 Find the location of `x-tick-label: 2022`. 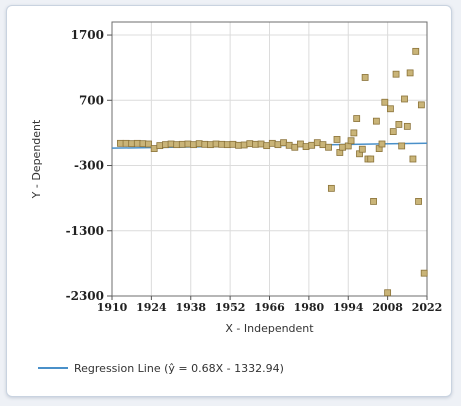

x-tick-label: 2022 is located at coordinates (427, 307).